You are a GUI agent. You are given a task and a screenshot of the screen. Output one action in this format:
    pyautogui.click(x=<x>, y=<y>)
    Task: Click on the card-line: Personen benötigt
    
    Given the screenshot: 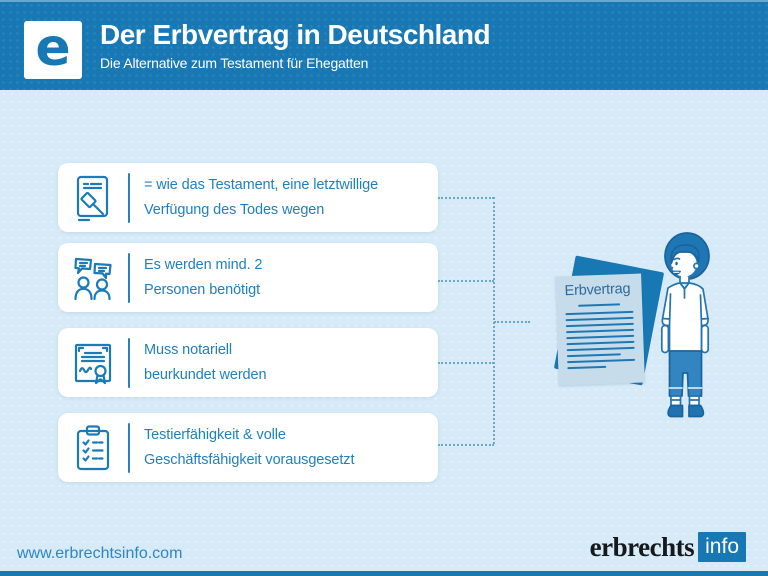 What is the action you would take?
    pyautogui.click(x=202, y=289)
    